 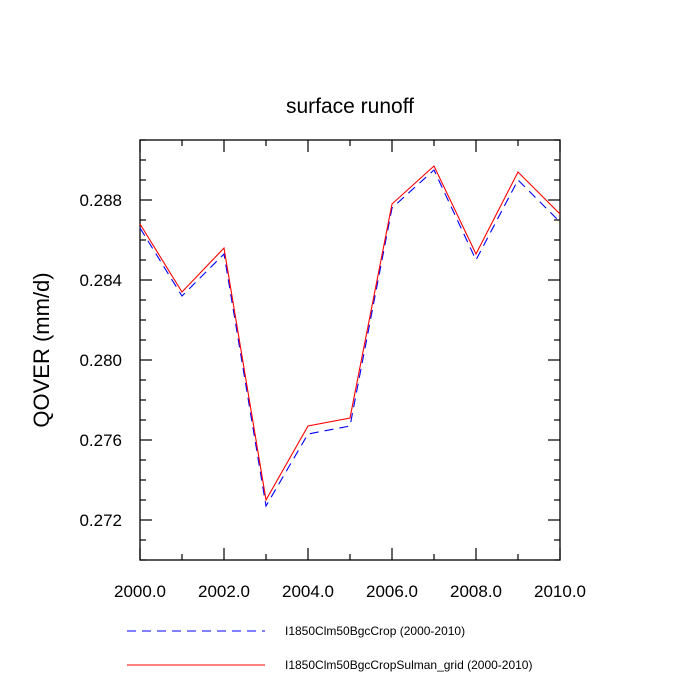 What do you see at coordinates (408, 665) in the screenshot?
I see `legend-label-2: I1850Clm50BgcCropSulman_grid (2000-2010)` at bounding box center [408, 665].